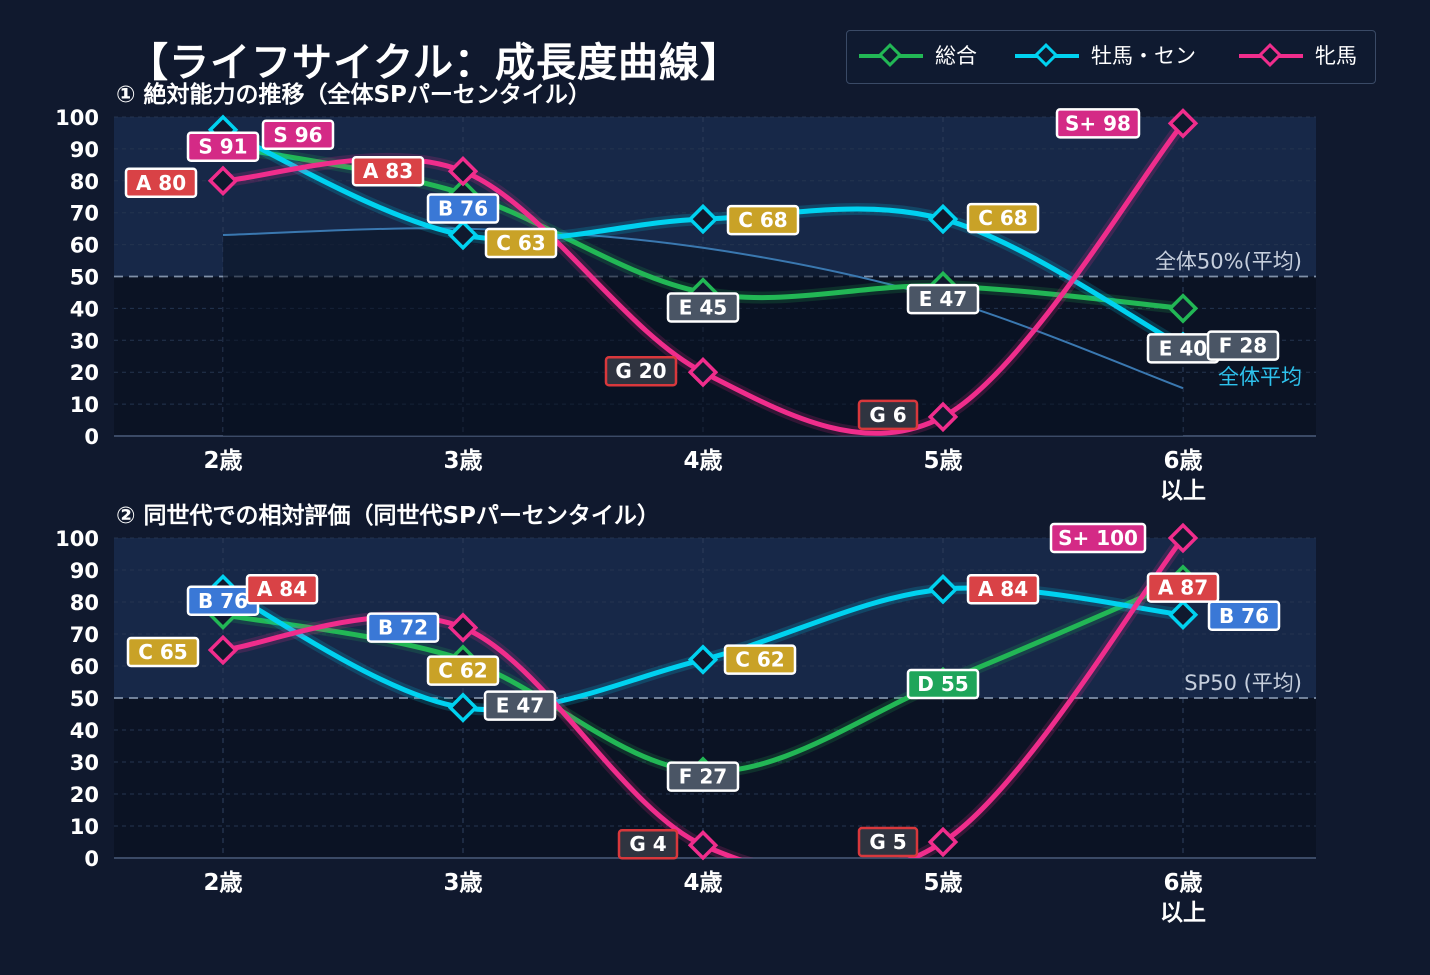 This screenshot has width=1430, height=975. I want to click on svg-text: B 72, so click(403, 628).